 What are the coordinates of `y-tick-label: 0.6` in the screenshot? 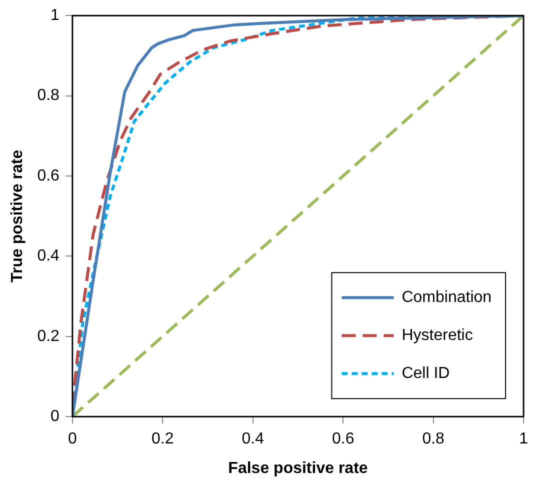 It's located at (48, 175).